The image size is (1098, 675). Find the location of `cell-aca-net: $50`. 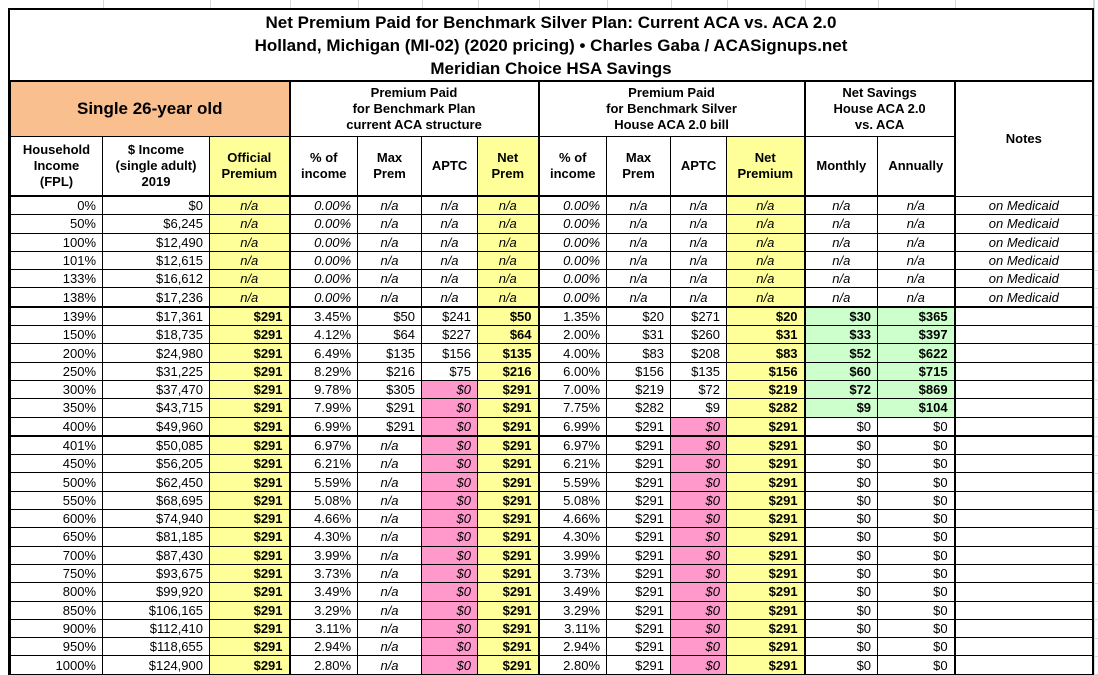

cell-aca-net: $50 is located at coordinates (508, 316).